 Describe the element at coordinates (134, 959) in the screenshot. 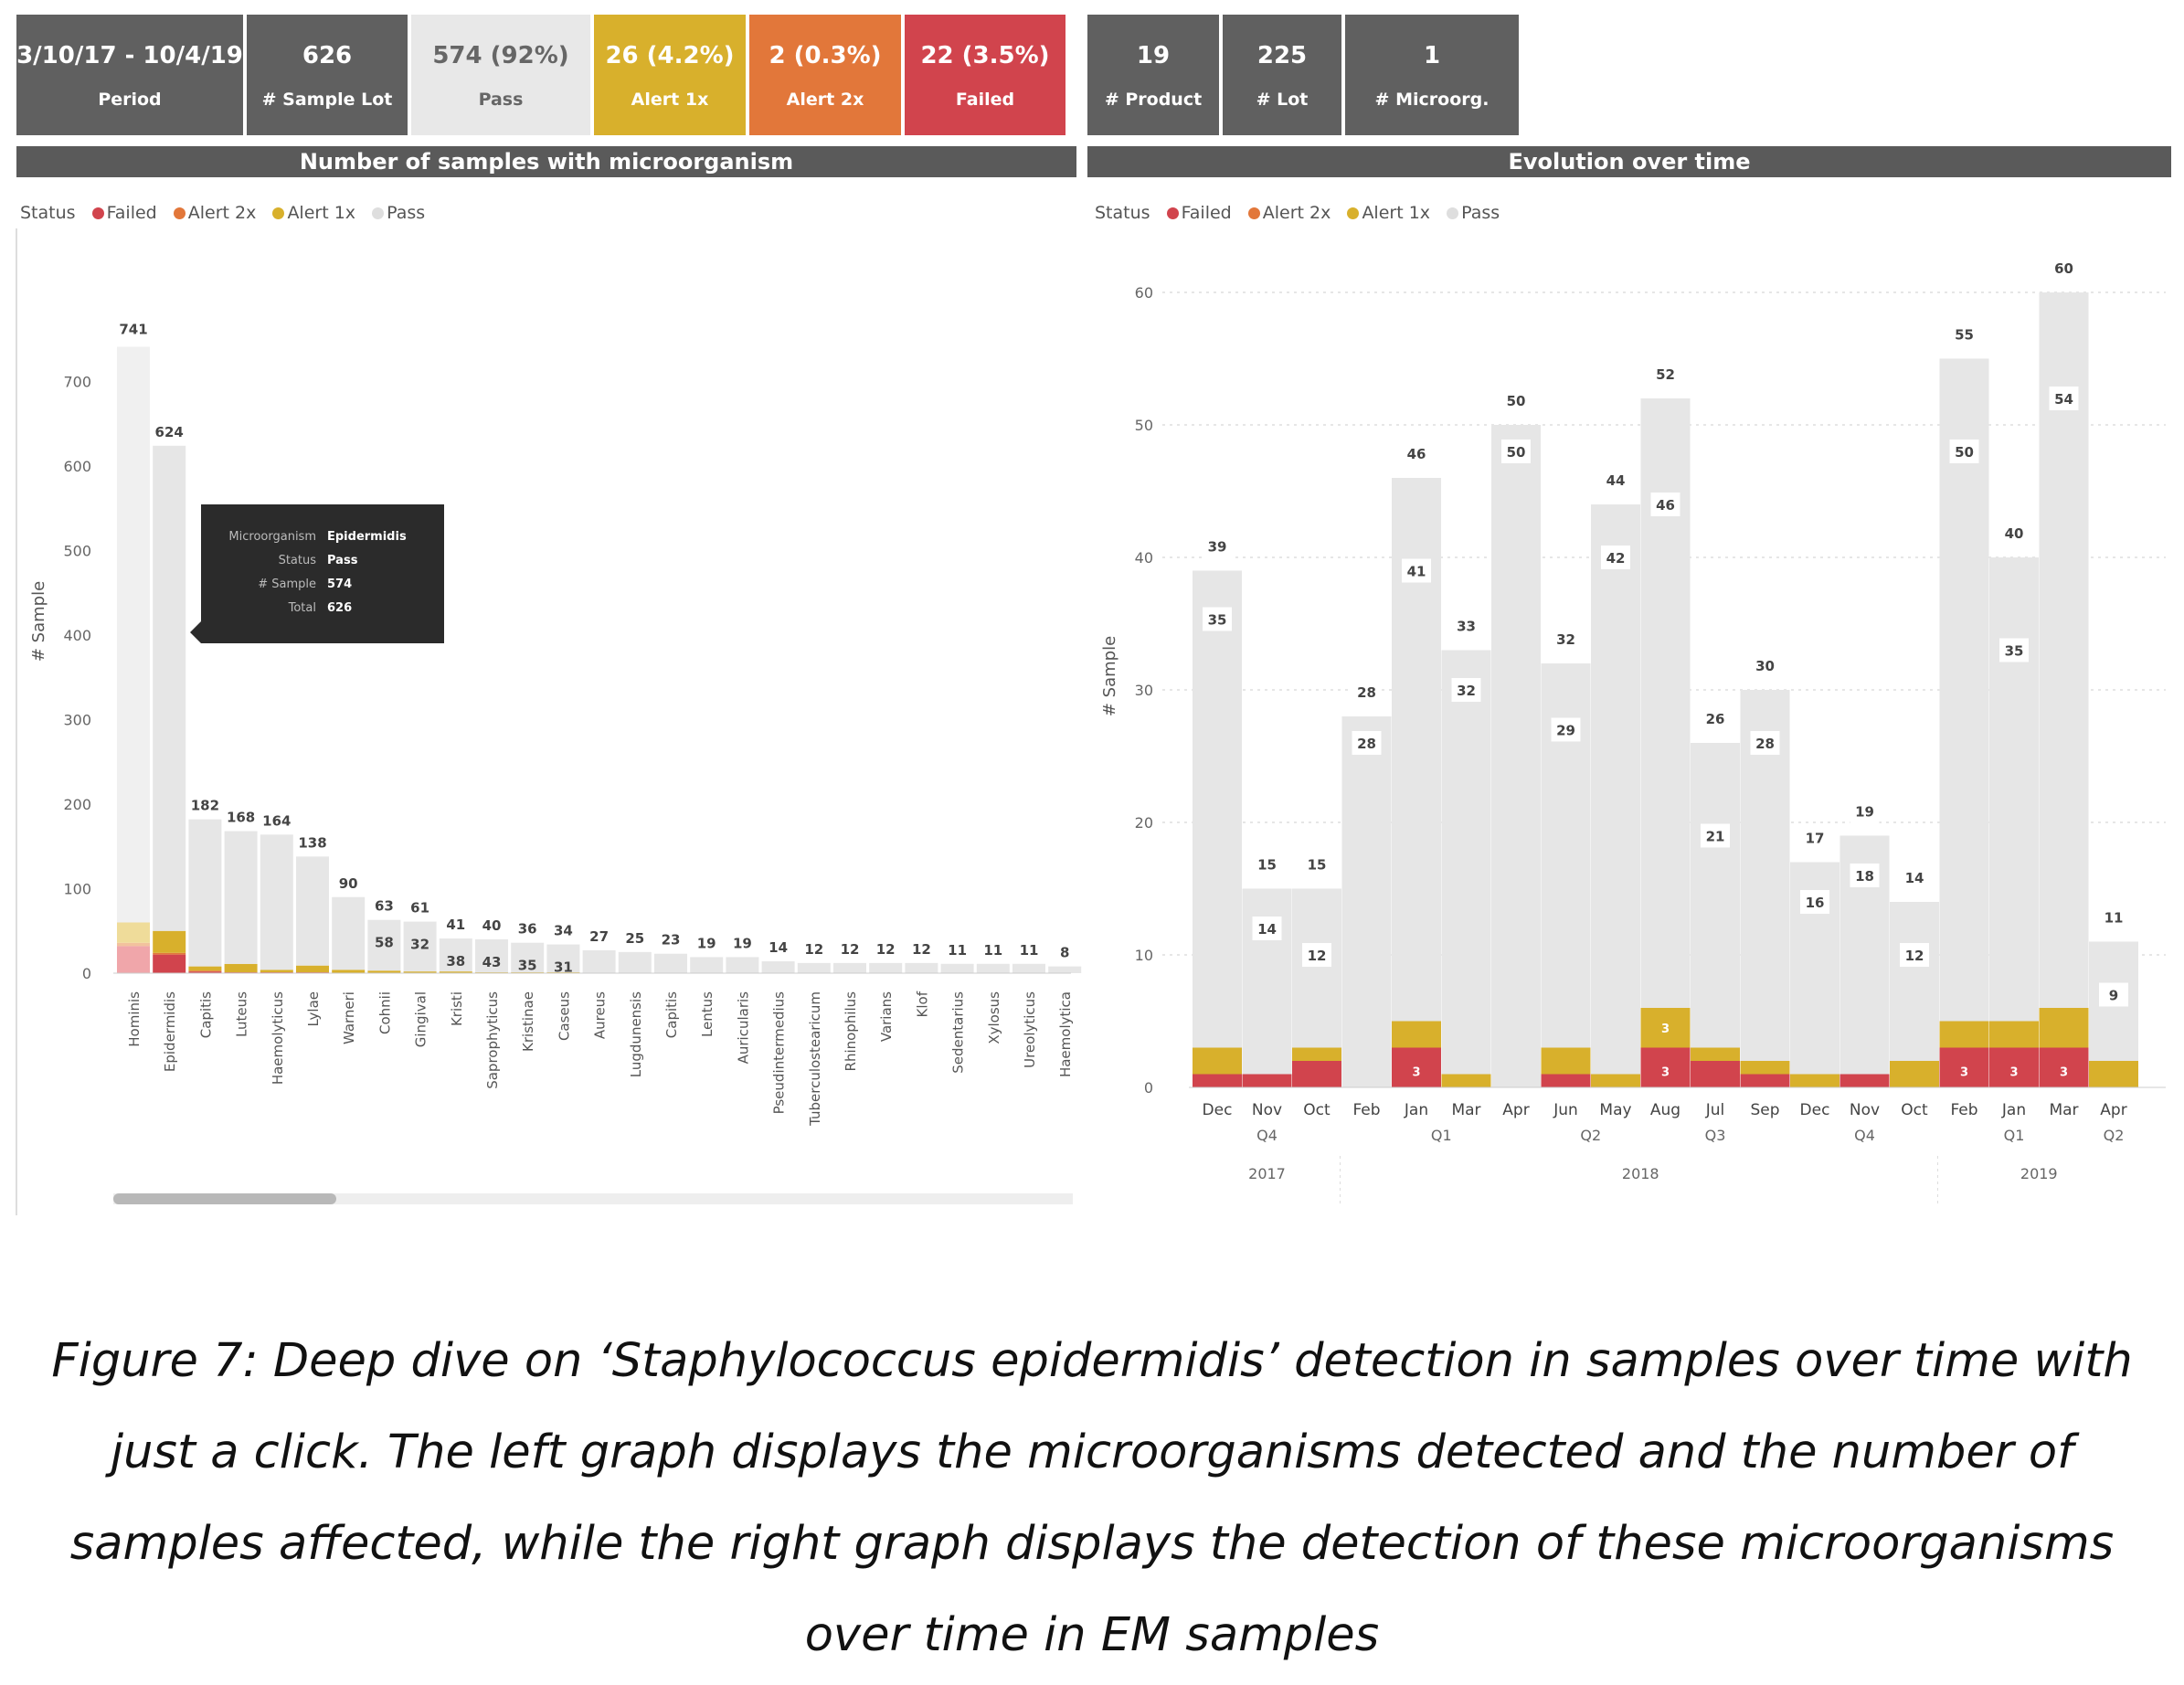

I see `bar-failed` at that location.